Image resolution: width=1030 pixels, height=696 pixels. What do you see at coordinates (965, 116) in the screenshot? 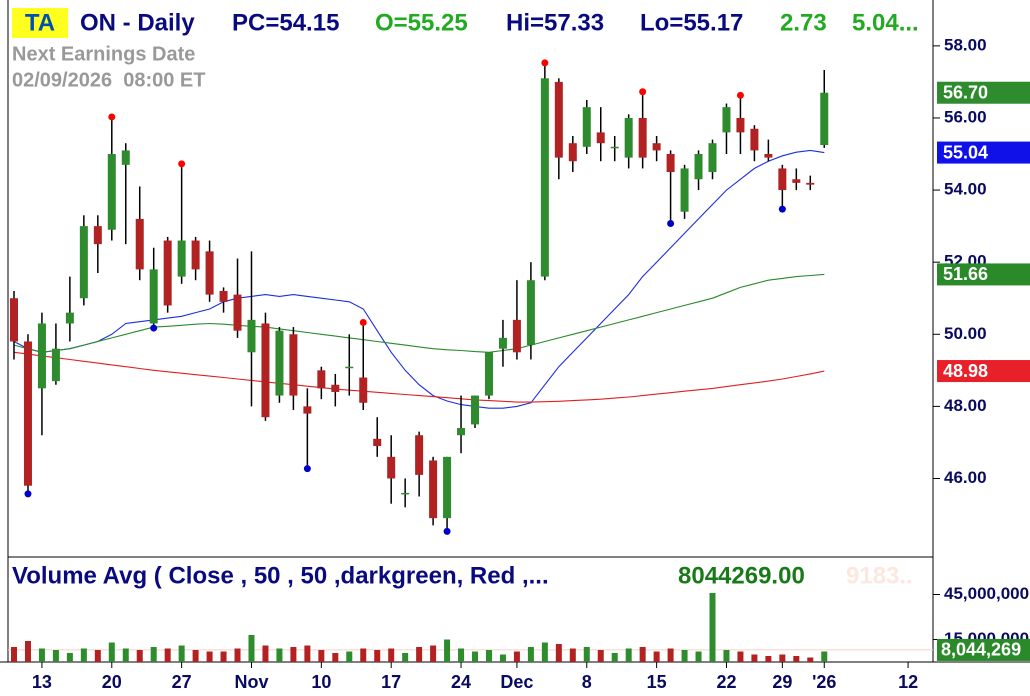
I see `y-tick-label: 56.00` at bounding box center [965, 116].